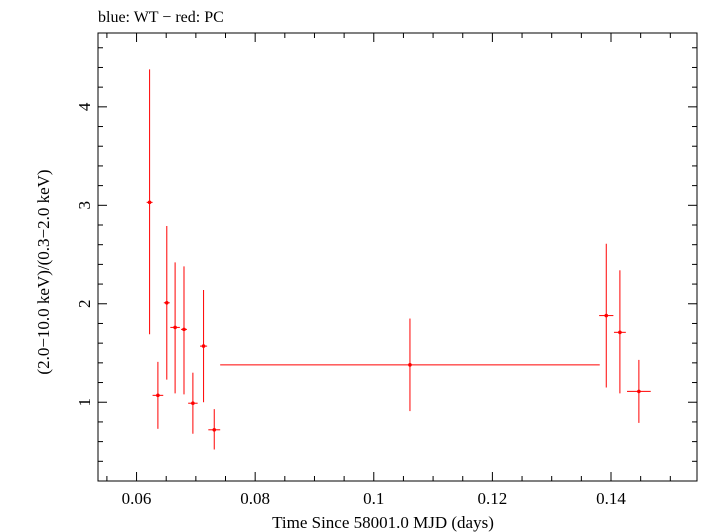 The width and height of the screenshot is (705, 532). What do you see at coordinates (84, 106) in the screenshot?
I see `y-tick-label: 4` at bounding box center [84, 106].